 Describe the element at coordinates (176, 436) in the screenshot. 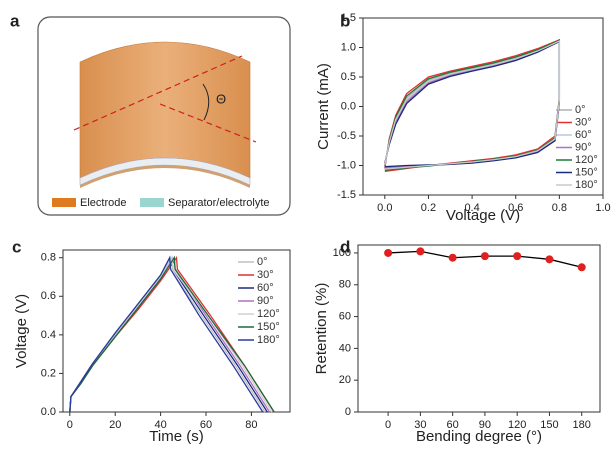

I see `x-axis-title: Time (s)` at that location.